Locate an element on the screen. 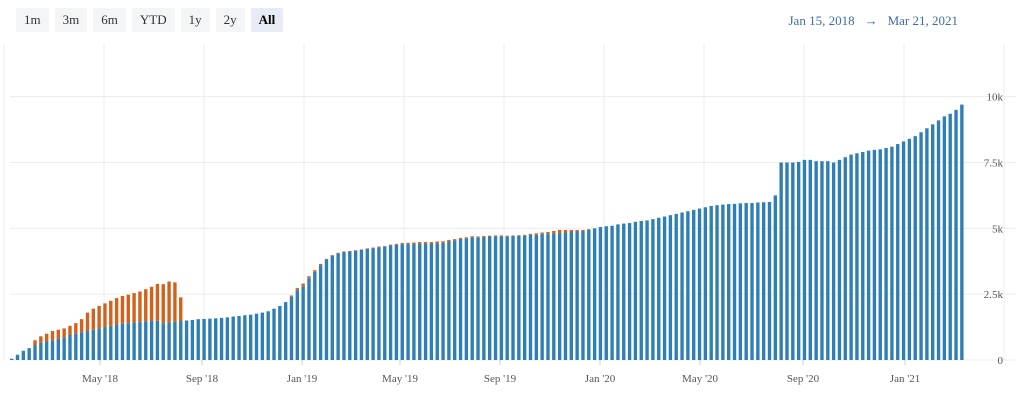 This screenshot has height=400, width=1024. range-1m-button: 1m is located at coordinates (32, 20).